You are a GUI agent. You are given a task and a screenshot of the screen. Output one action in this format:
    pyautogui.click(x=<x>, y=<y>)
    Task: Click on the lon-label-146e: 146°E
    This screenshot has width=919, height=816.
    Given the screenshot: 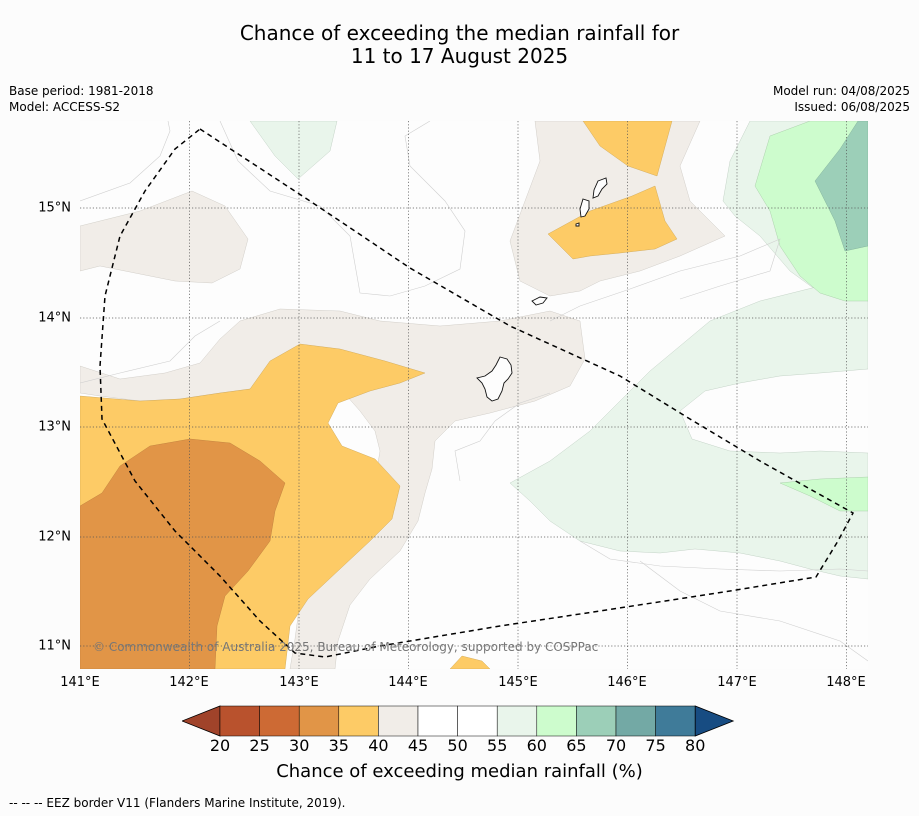 What is the action you would take?
    pyautogui.click(x=627, y=682)
    